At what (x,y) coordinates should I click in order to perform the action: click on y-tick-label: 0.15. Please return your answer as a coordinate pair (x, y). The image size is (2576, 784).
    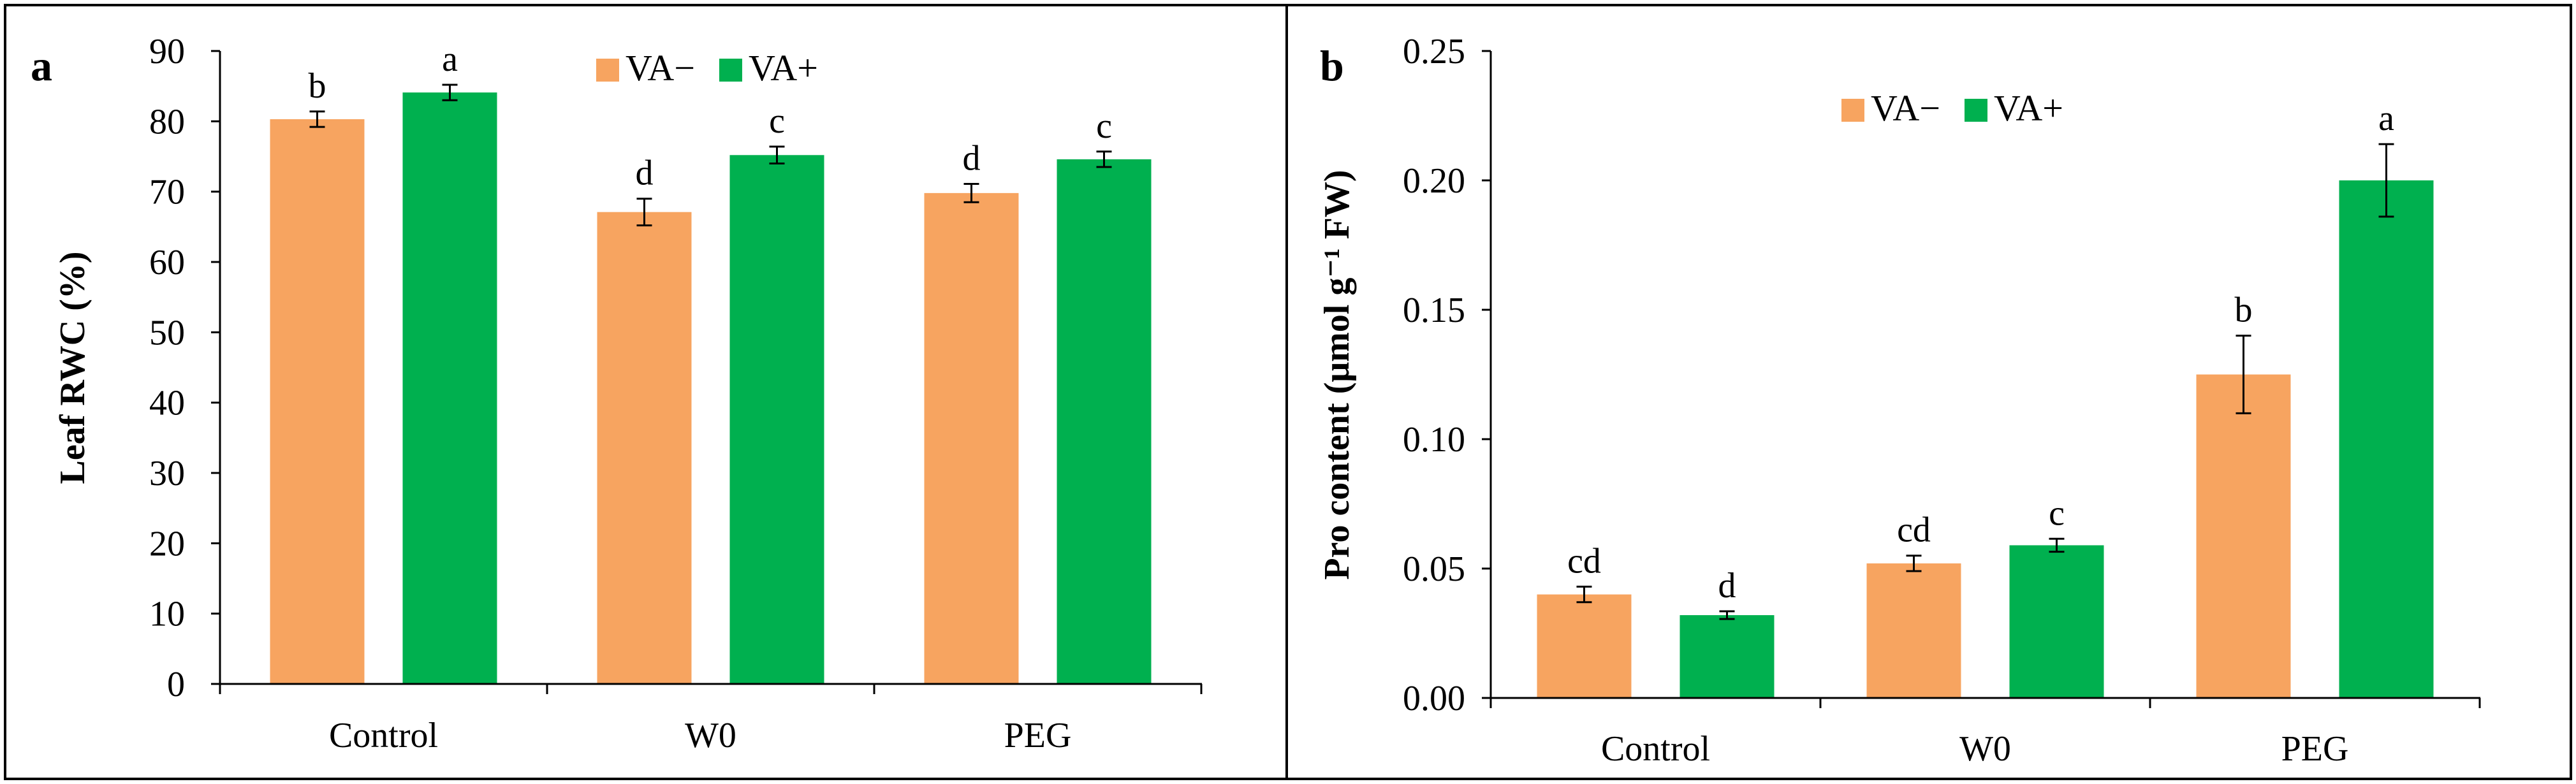
    Looking at the image, I should click on (1434, 311).